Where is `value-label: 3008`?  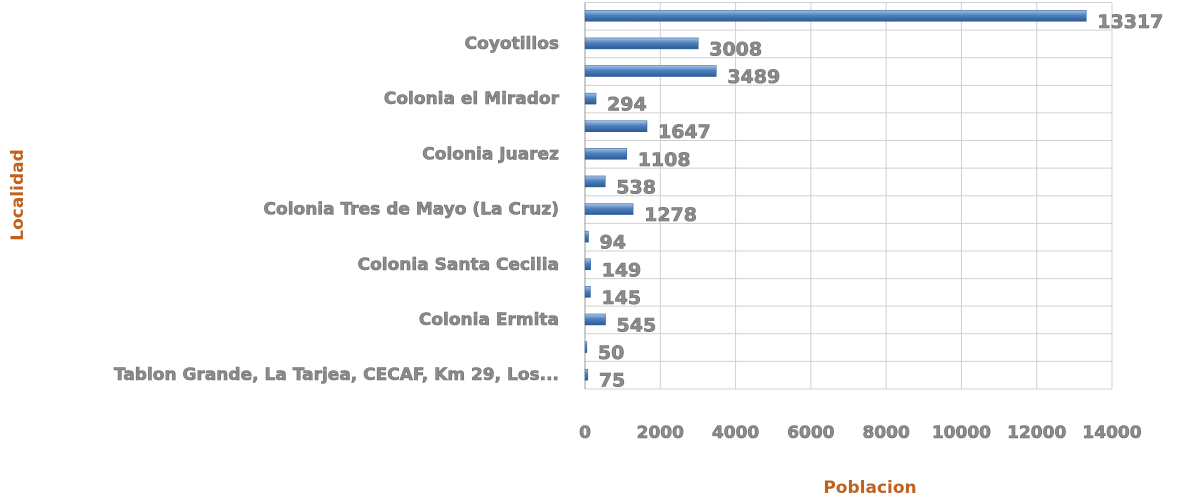
value-label: 3008 is located at coordinates (735, 49).